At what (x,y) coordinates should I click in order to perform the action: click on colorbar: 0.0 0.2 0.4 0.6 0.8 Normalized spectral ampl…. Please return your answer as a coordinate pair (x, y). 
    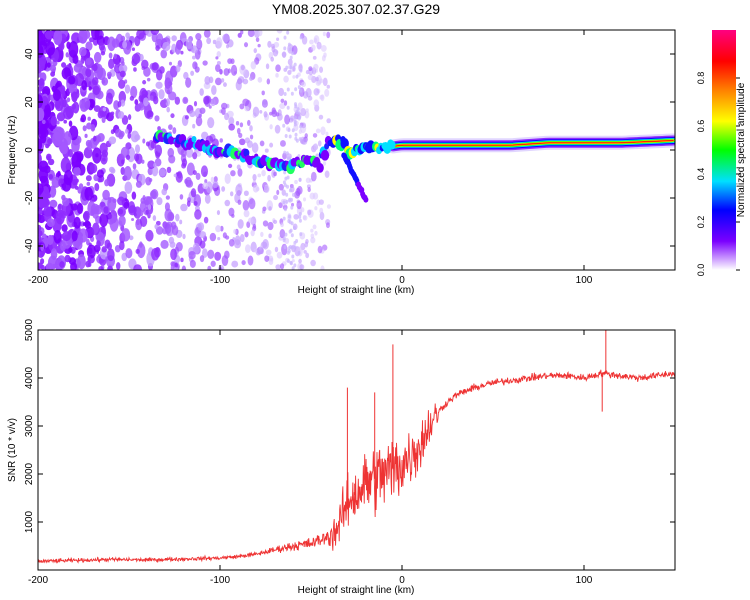
    Looking at the image, I should click on (721, 153).